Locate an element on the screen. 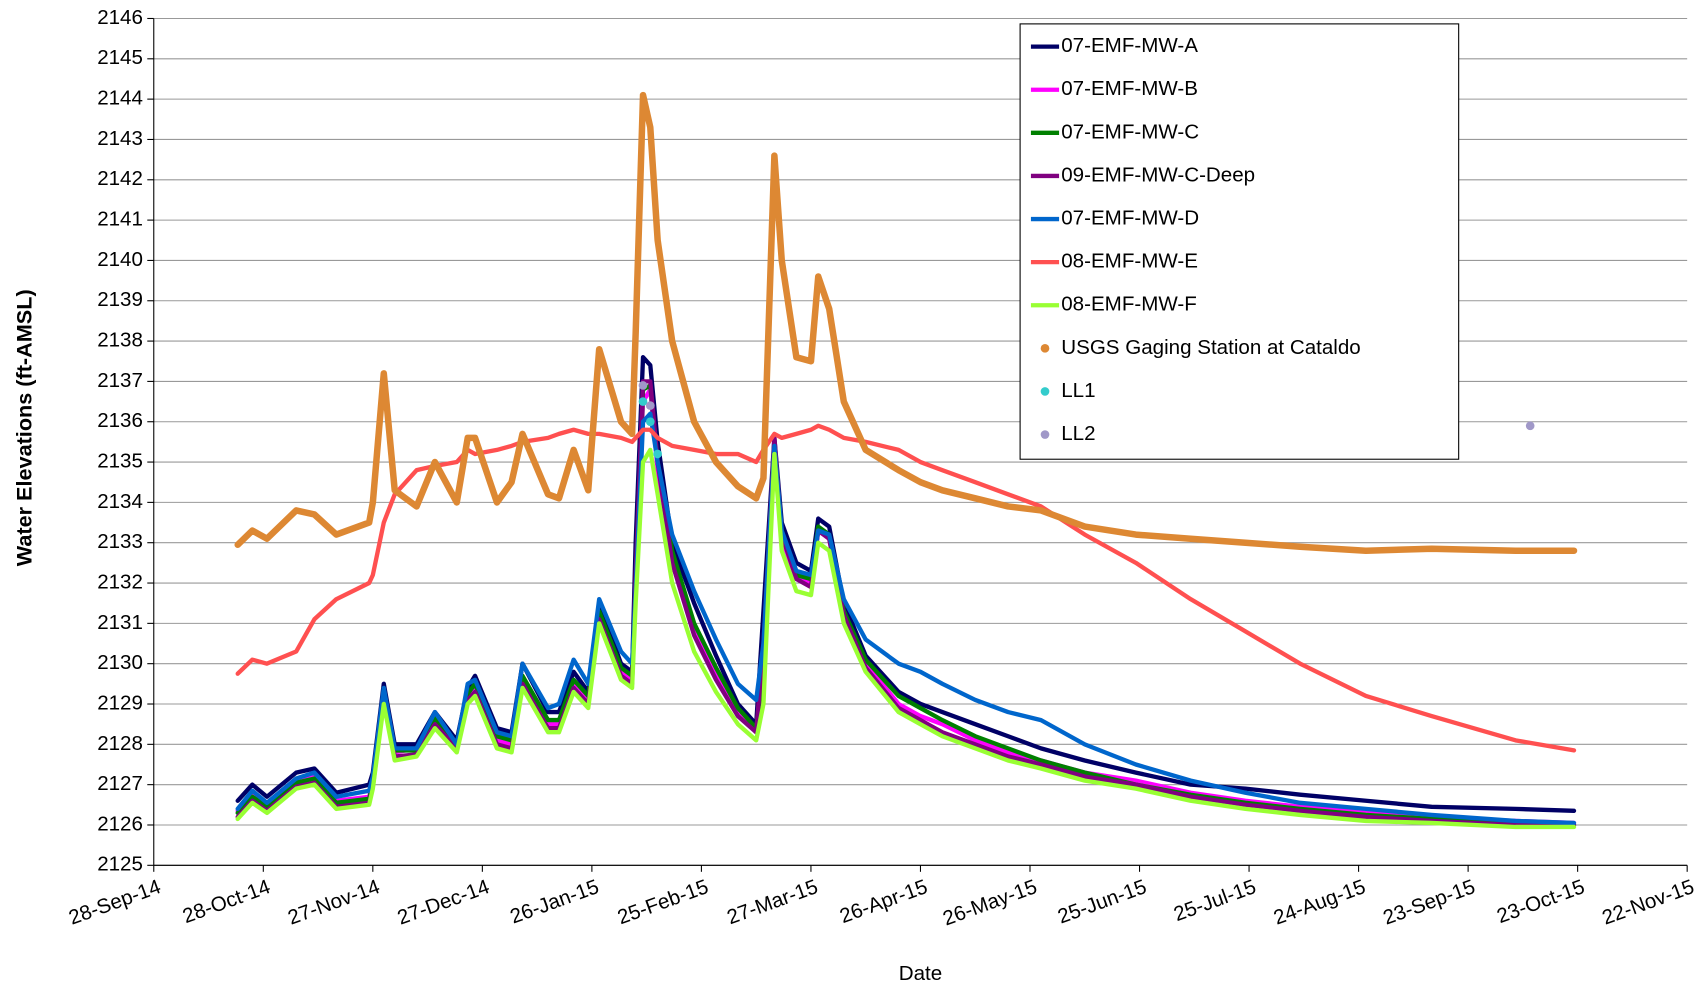 Image resolution: width=1698 pixels, height=991 pixels. y-tick-label: 2131 is located at coordinates (120, 622).